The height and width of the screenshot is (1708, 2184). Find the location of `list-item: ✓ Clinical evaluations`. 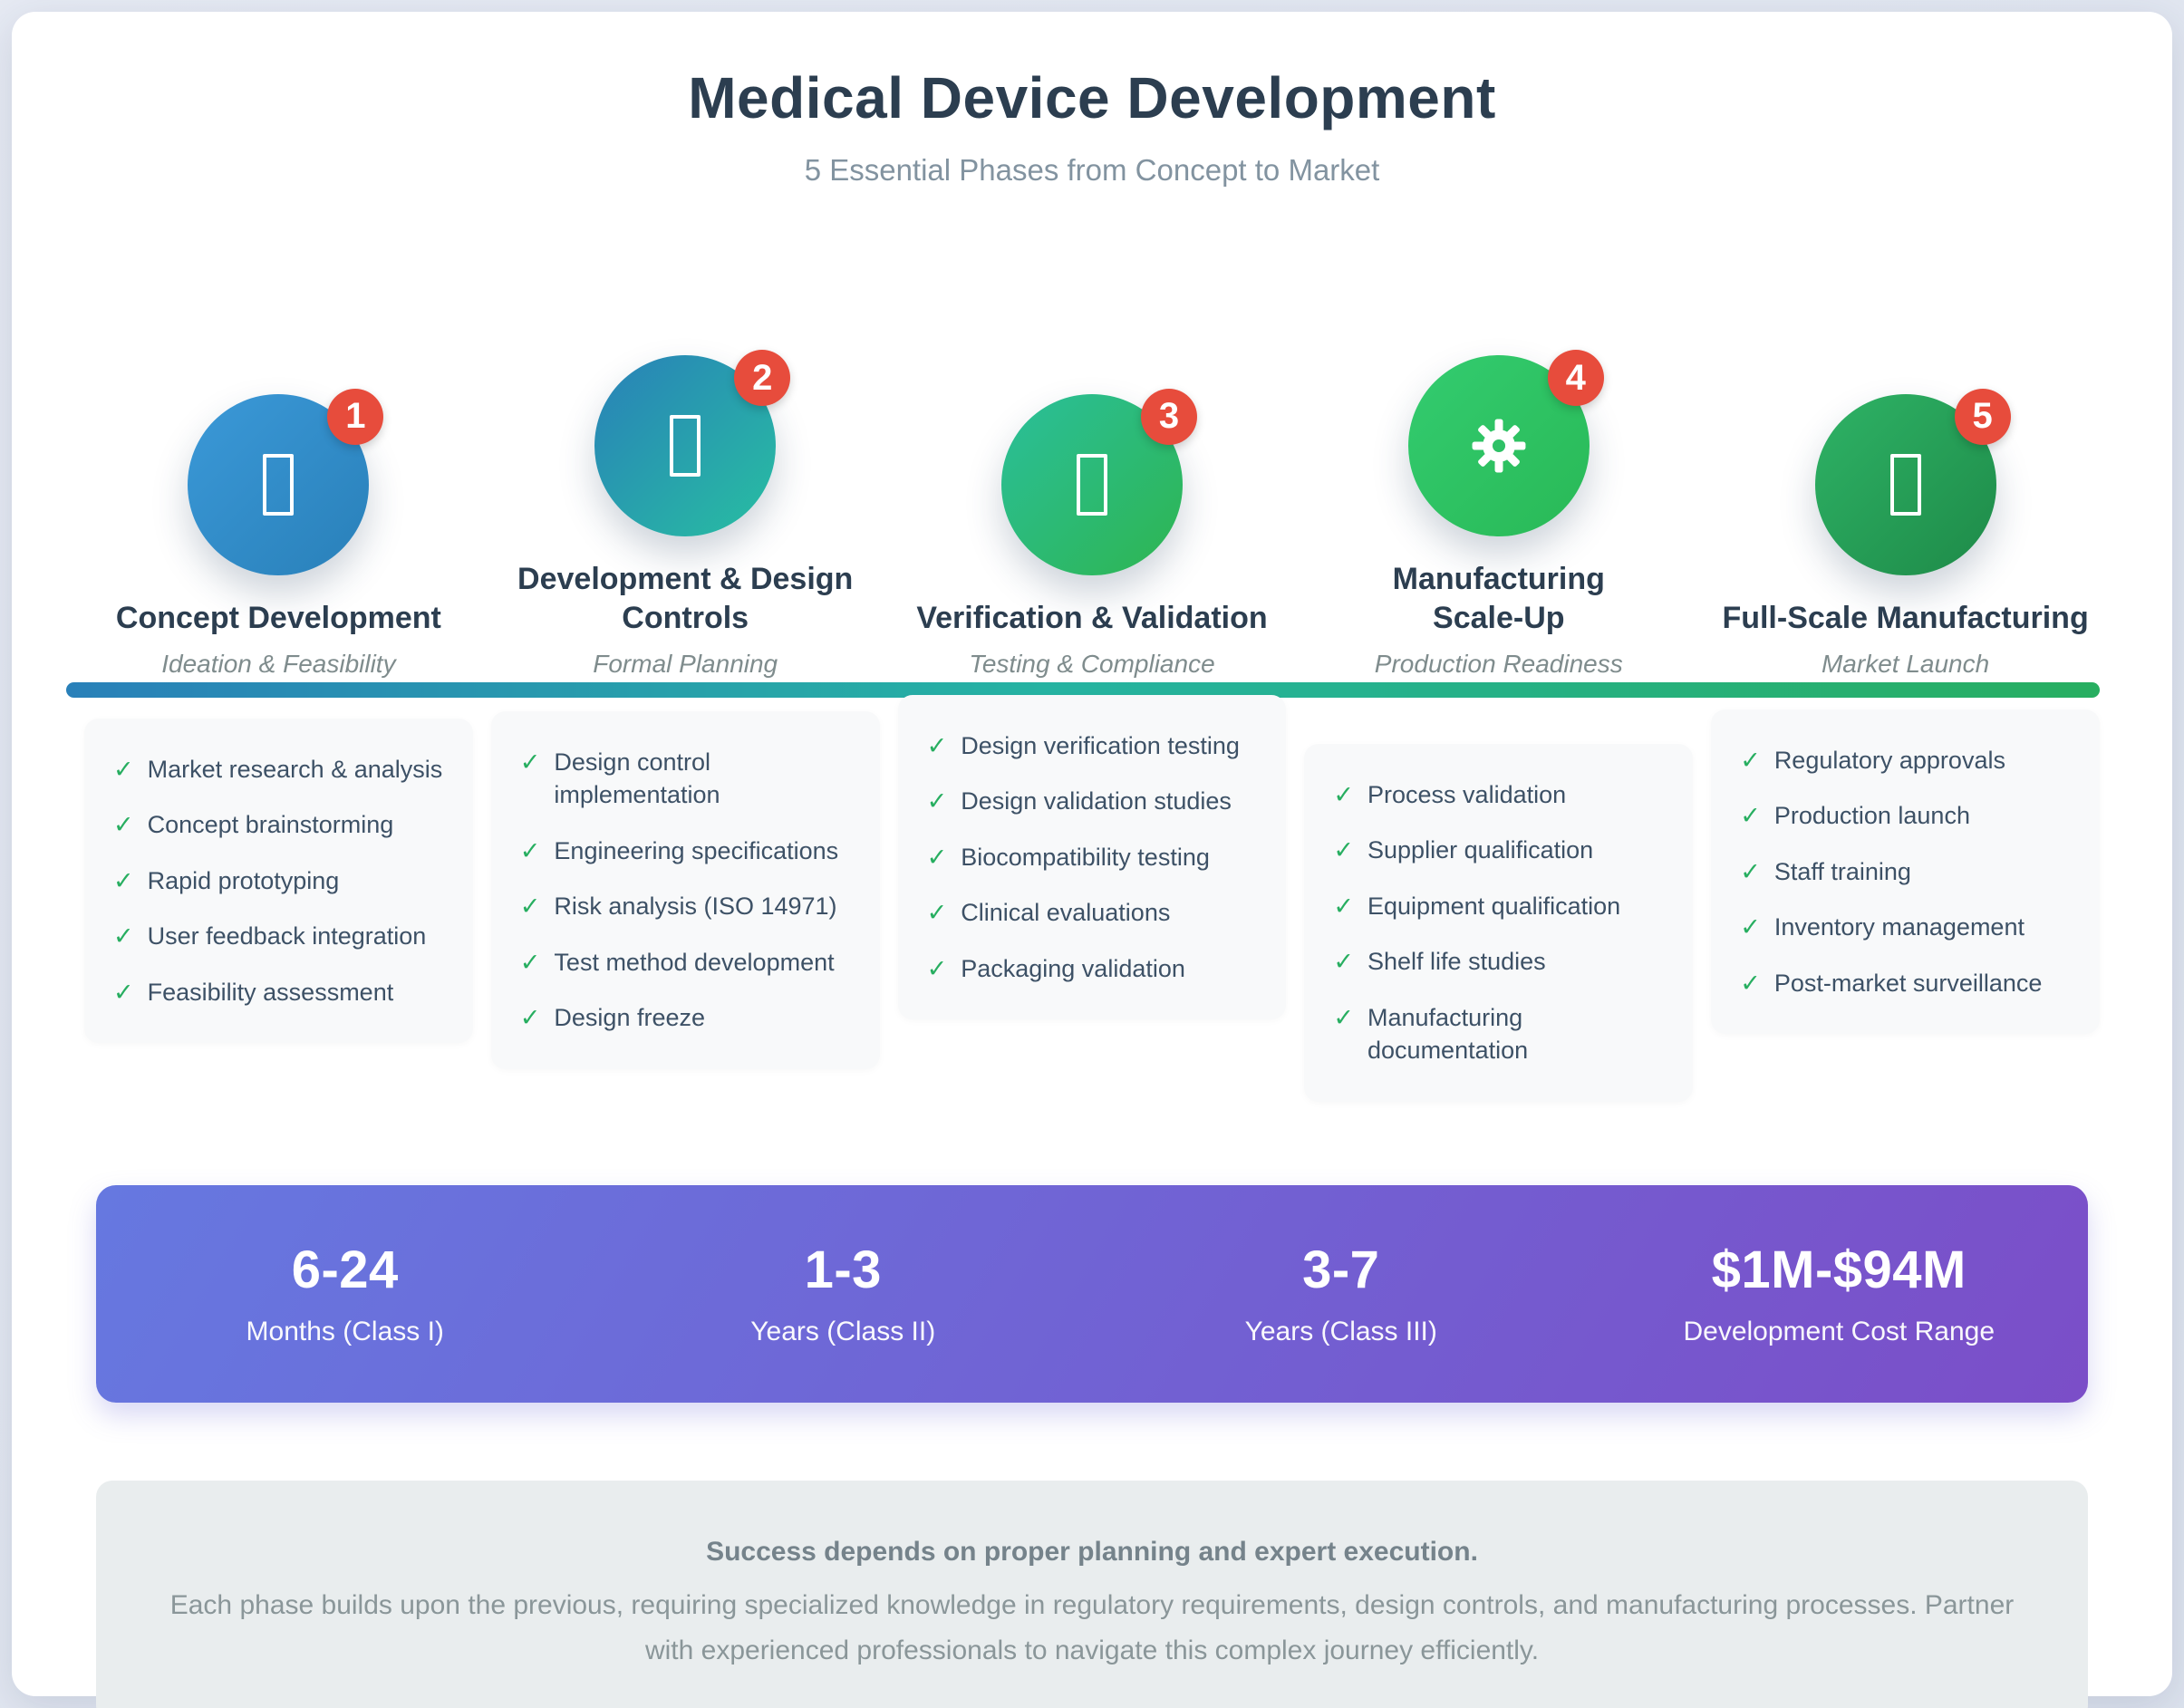

list-item: ✓ Clinical evaluations is located at coordinates (1093, 912).